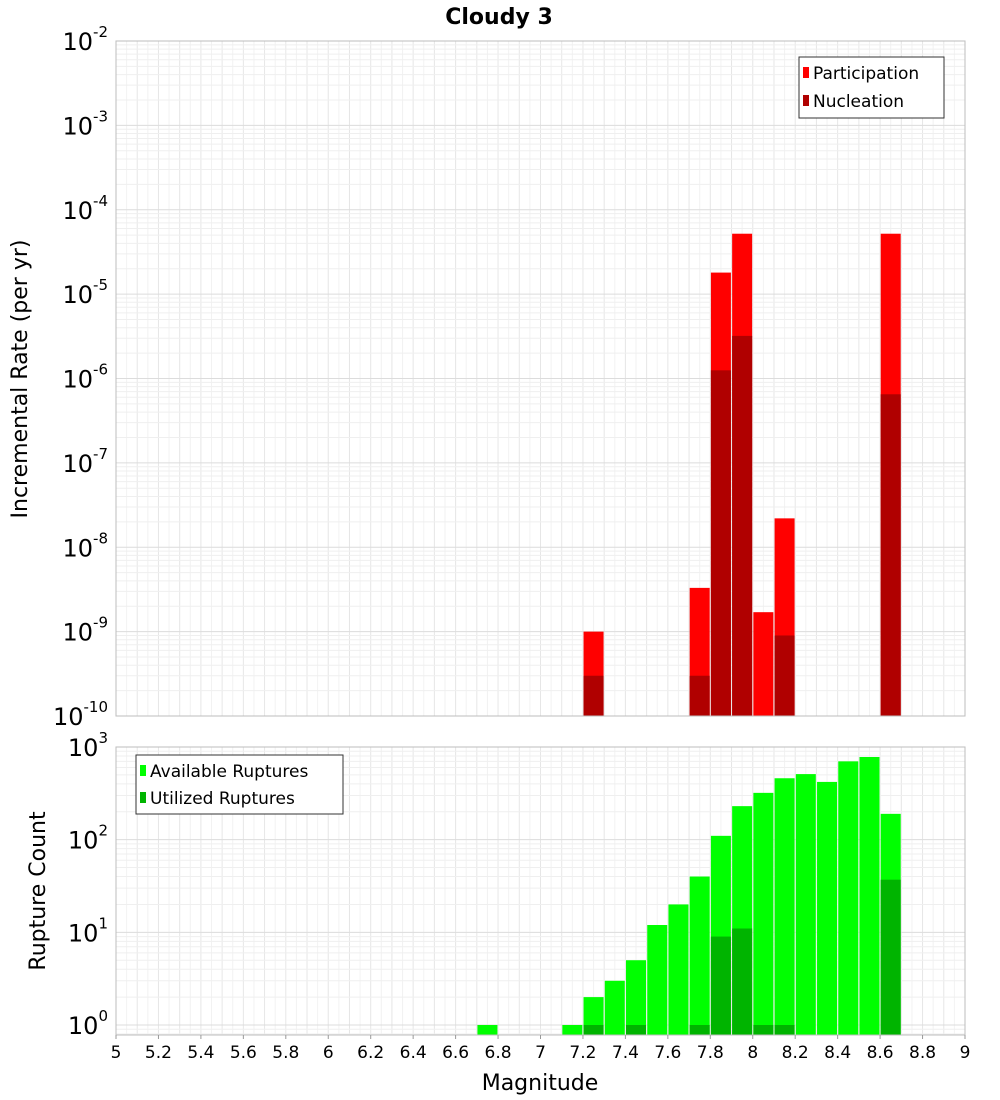 The image size is (1000, 1100). I want to click on count-legend: Available Ruptures Utilized Ruptures, so click(239, 784).